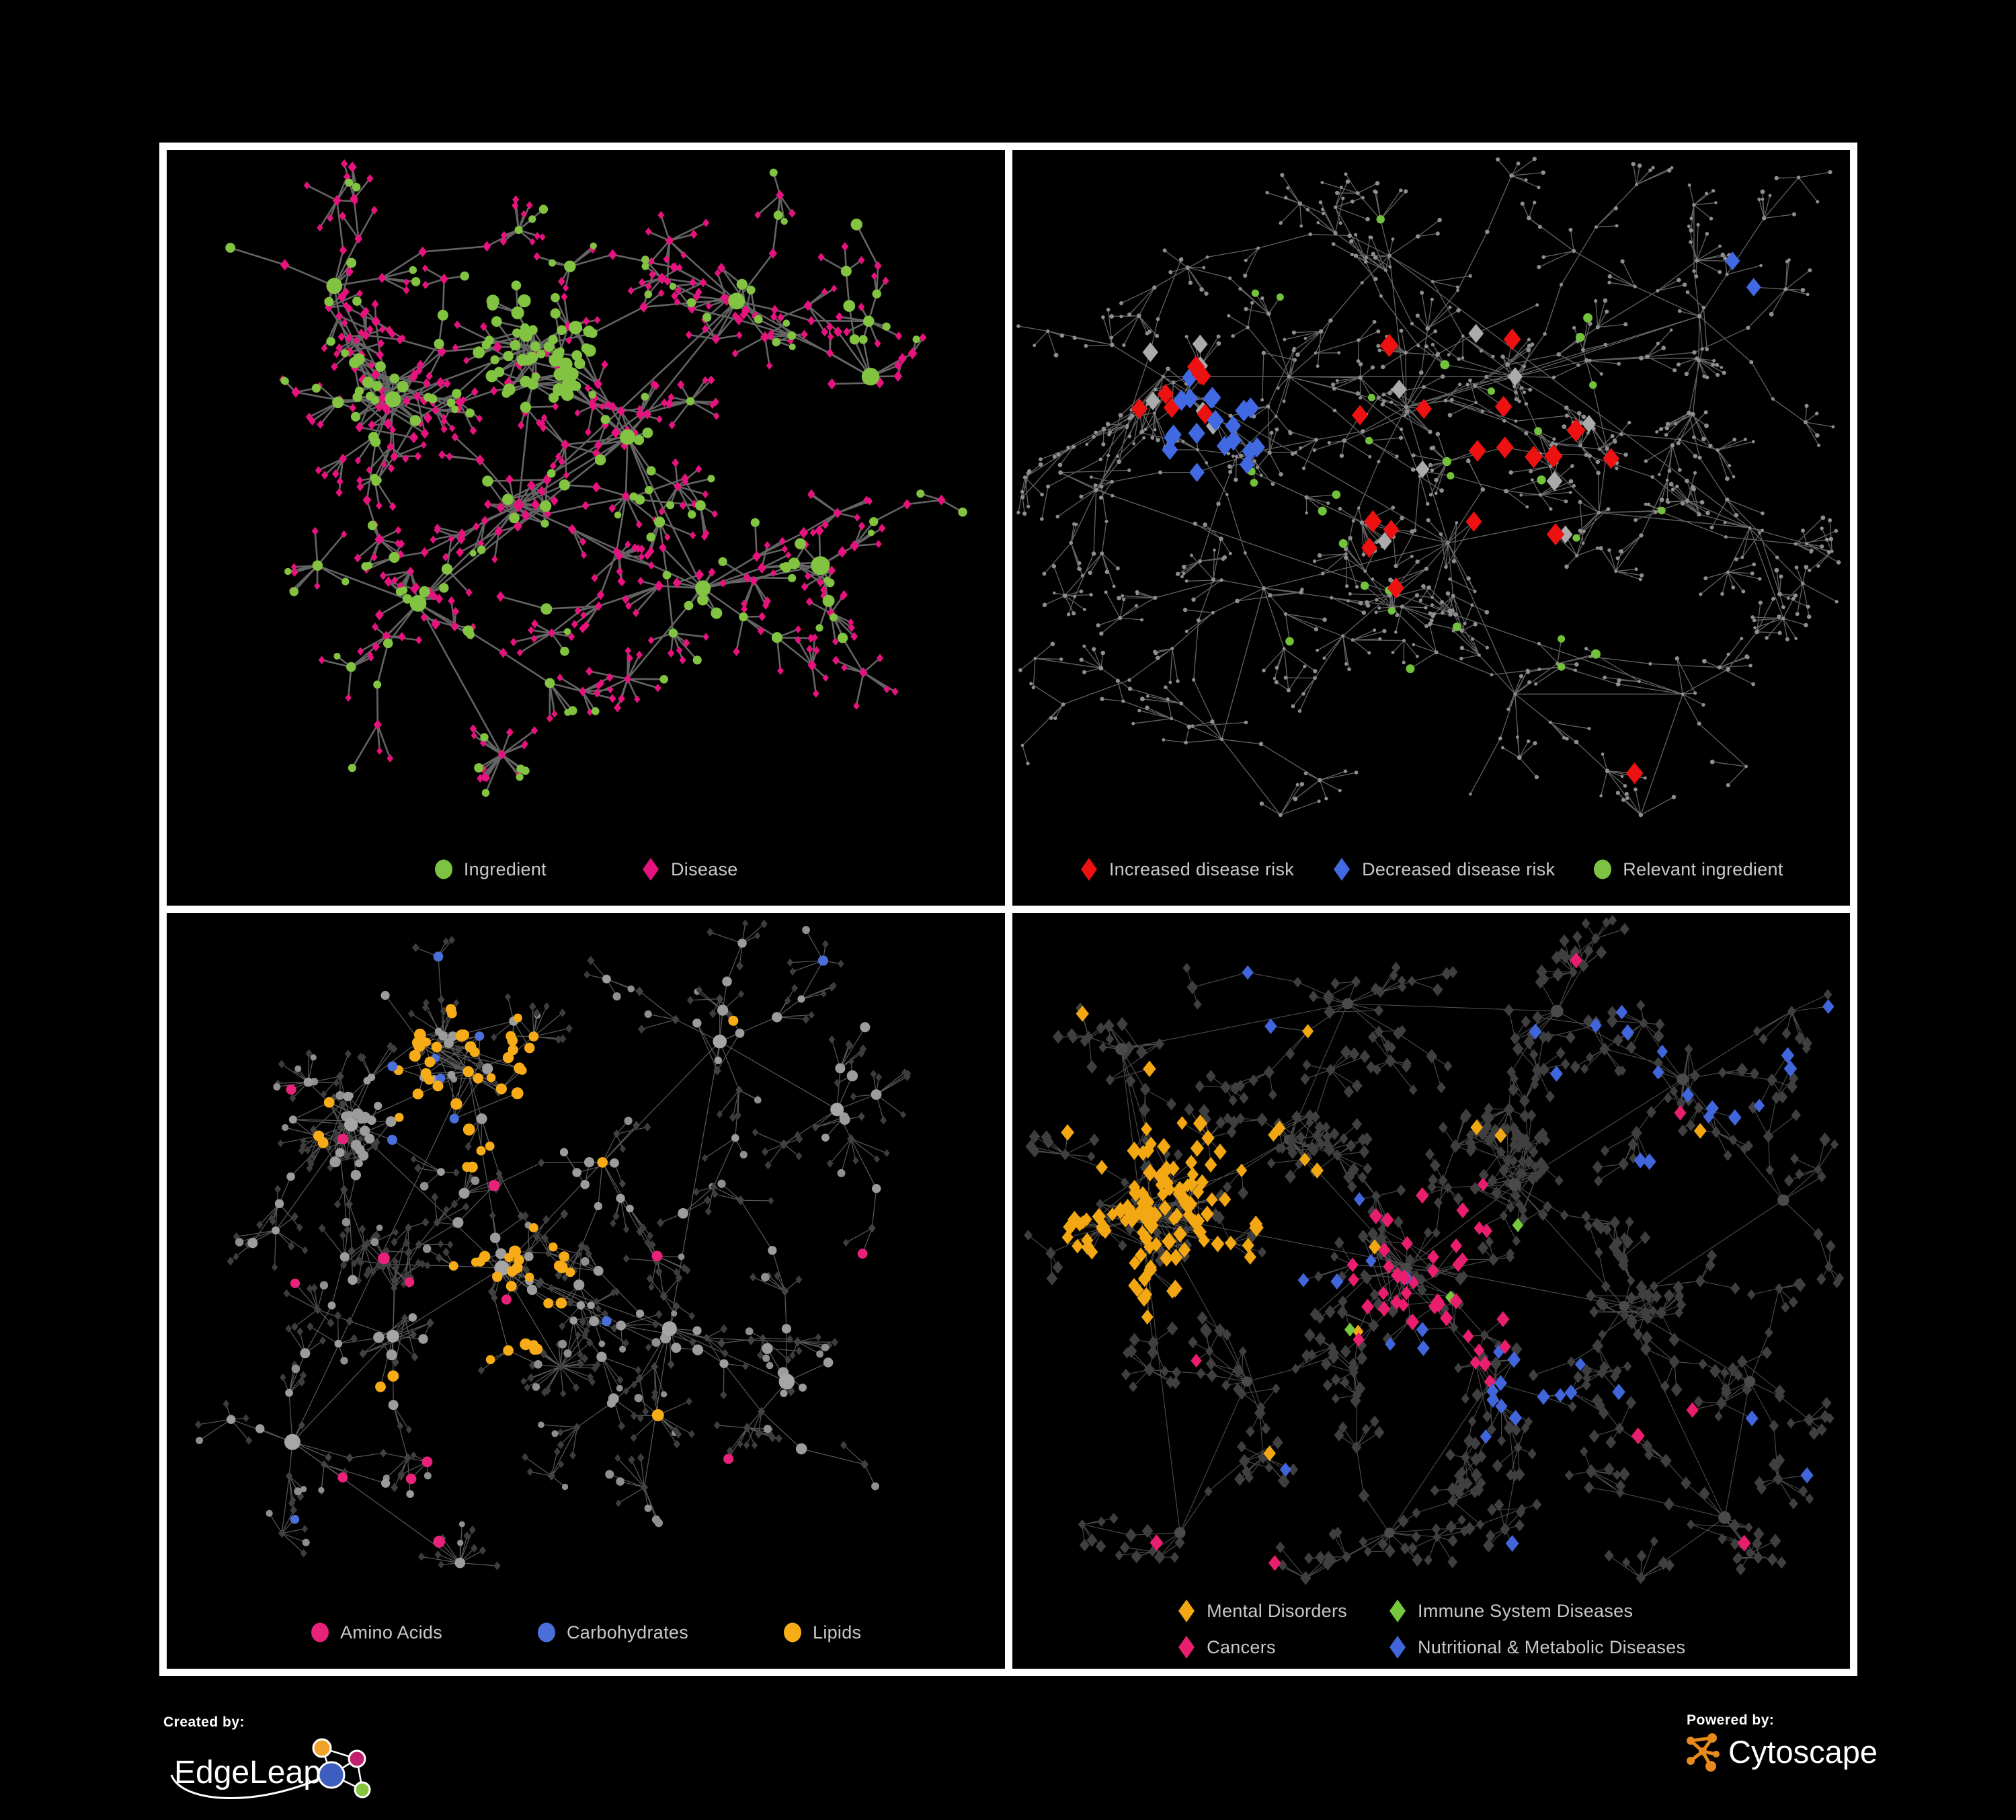  Describe the element at coordinates (586, 869) in the screenshot. I see `legend-ingredients-diseases: Ingredient Disease` at that location.